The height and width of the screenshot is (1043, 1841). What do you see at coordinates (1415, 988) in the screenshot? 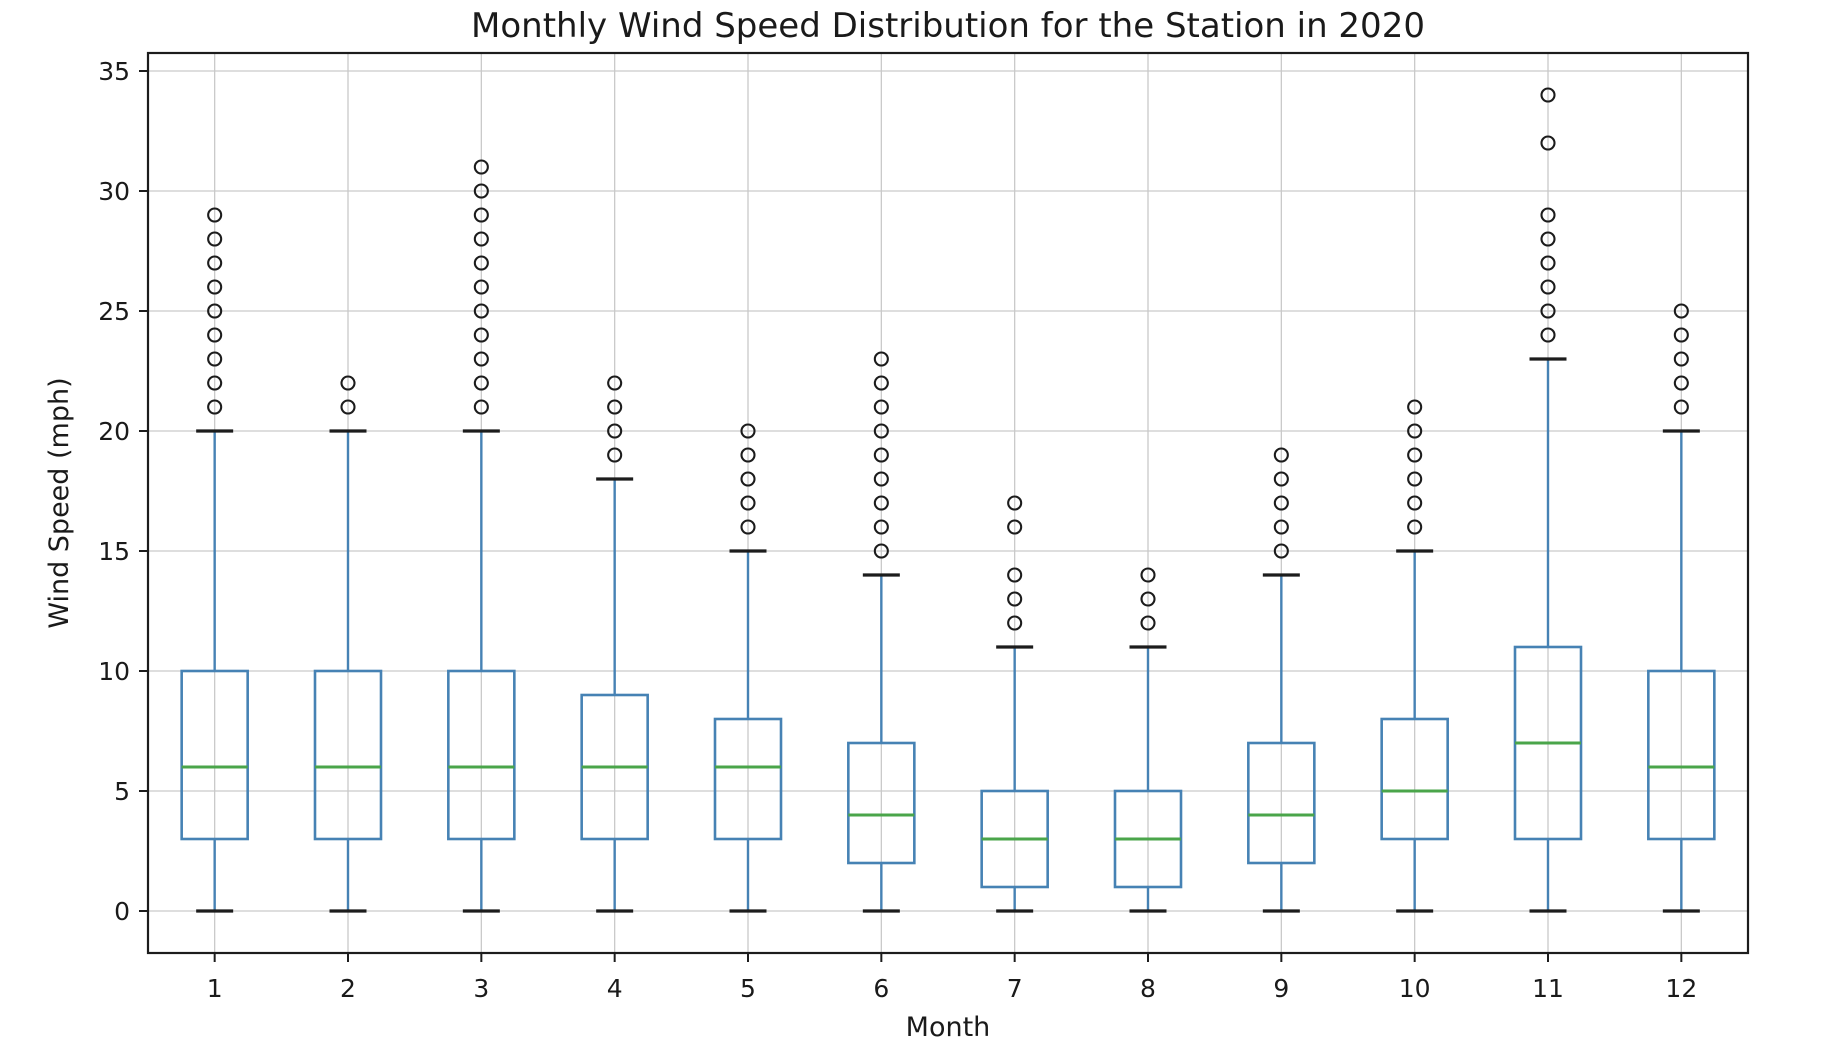
I see `x-tick-label: 10` at bounding box center [1415, 988].